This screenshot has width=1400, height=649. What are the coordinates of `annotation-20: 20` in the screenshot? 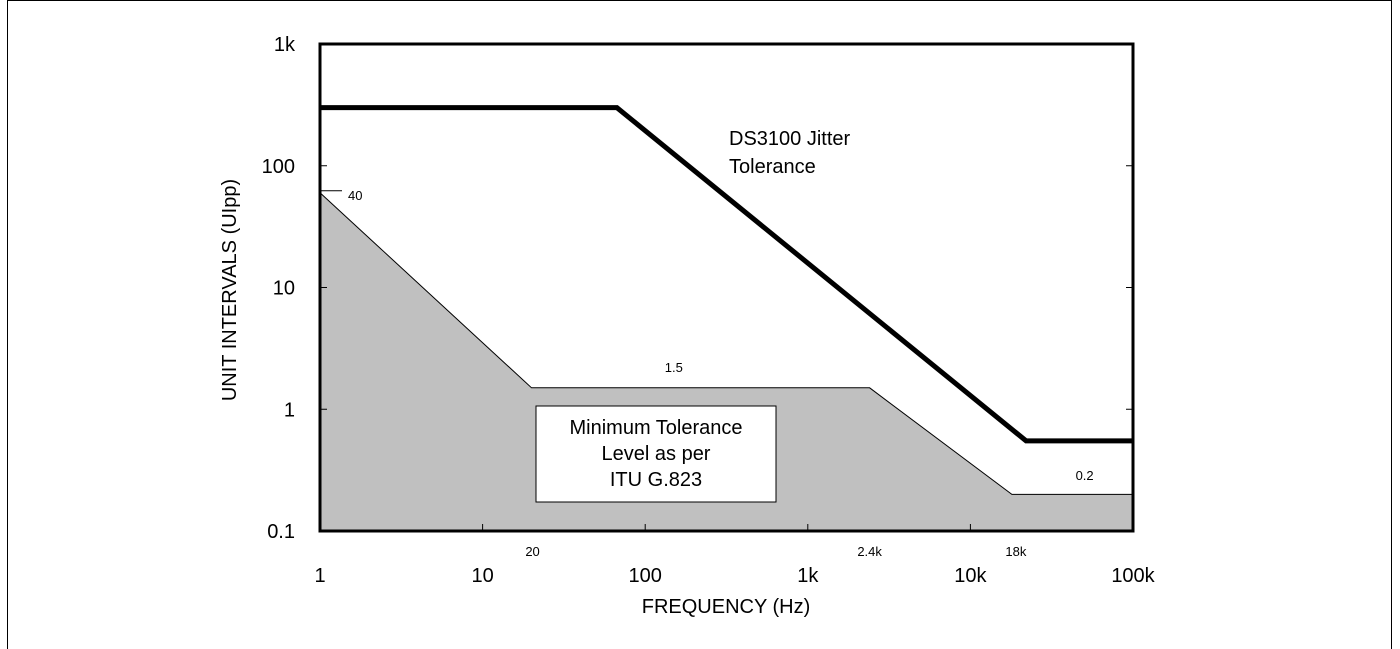 It's located at (532, 551).